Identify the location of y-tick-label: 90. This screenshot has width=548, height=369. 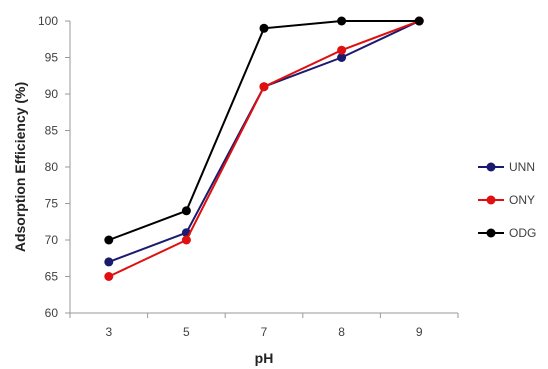
(52, 94).